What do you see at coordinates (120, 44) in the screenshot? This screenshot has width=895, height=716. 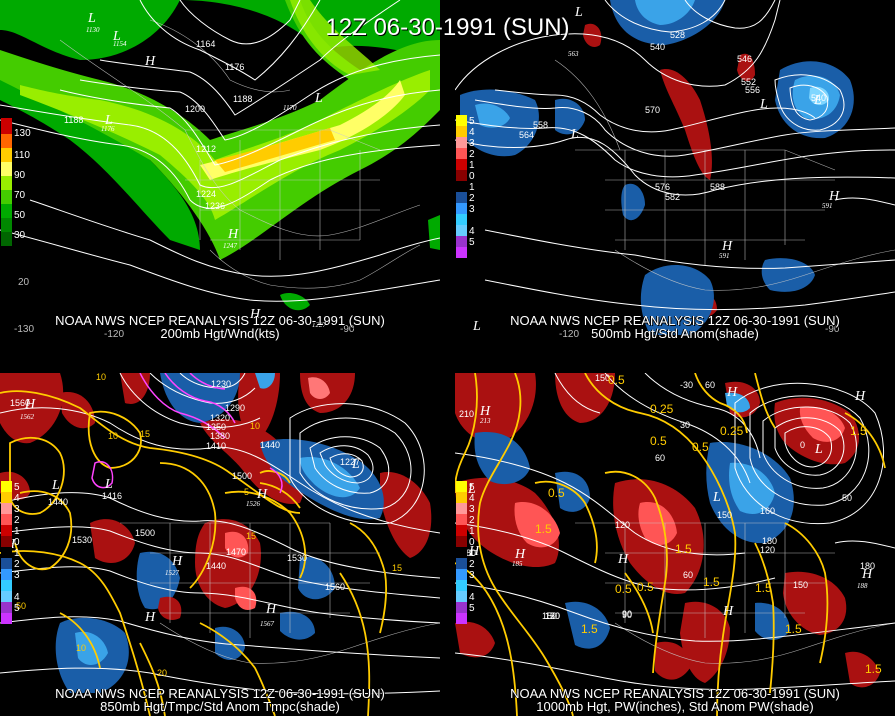 I see `contour-label: 1154` at bounding box center [120, 44].